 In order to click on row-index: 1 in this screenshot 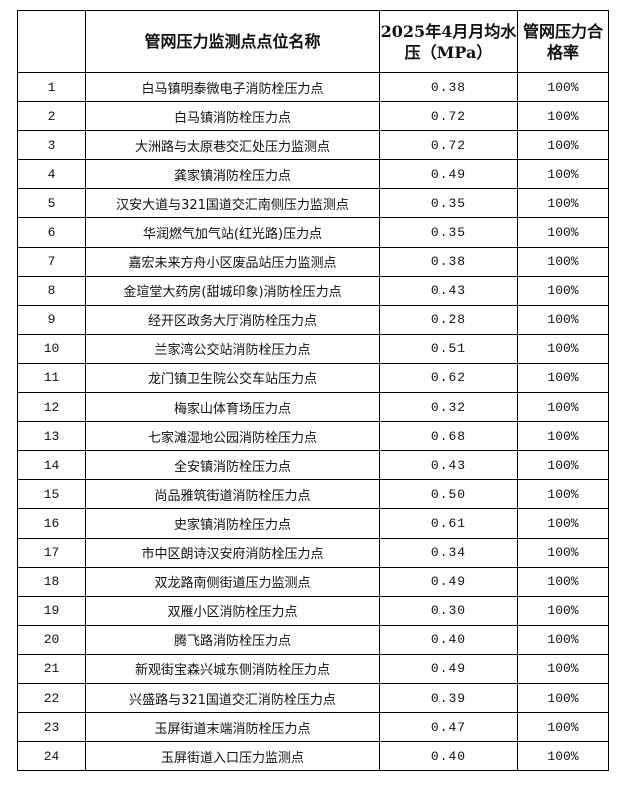, I will do `click(51, 87)`.